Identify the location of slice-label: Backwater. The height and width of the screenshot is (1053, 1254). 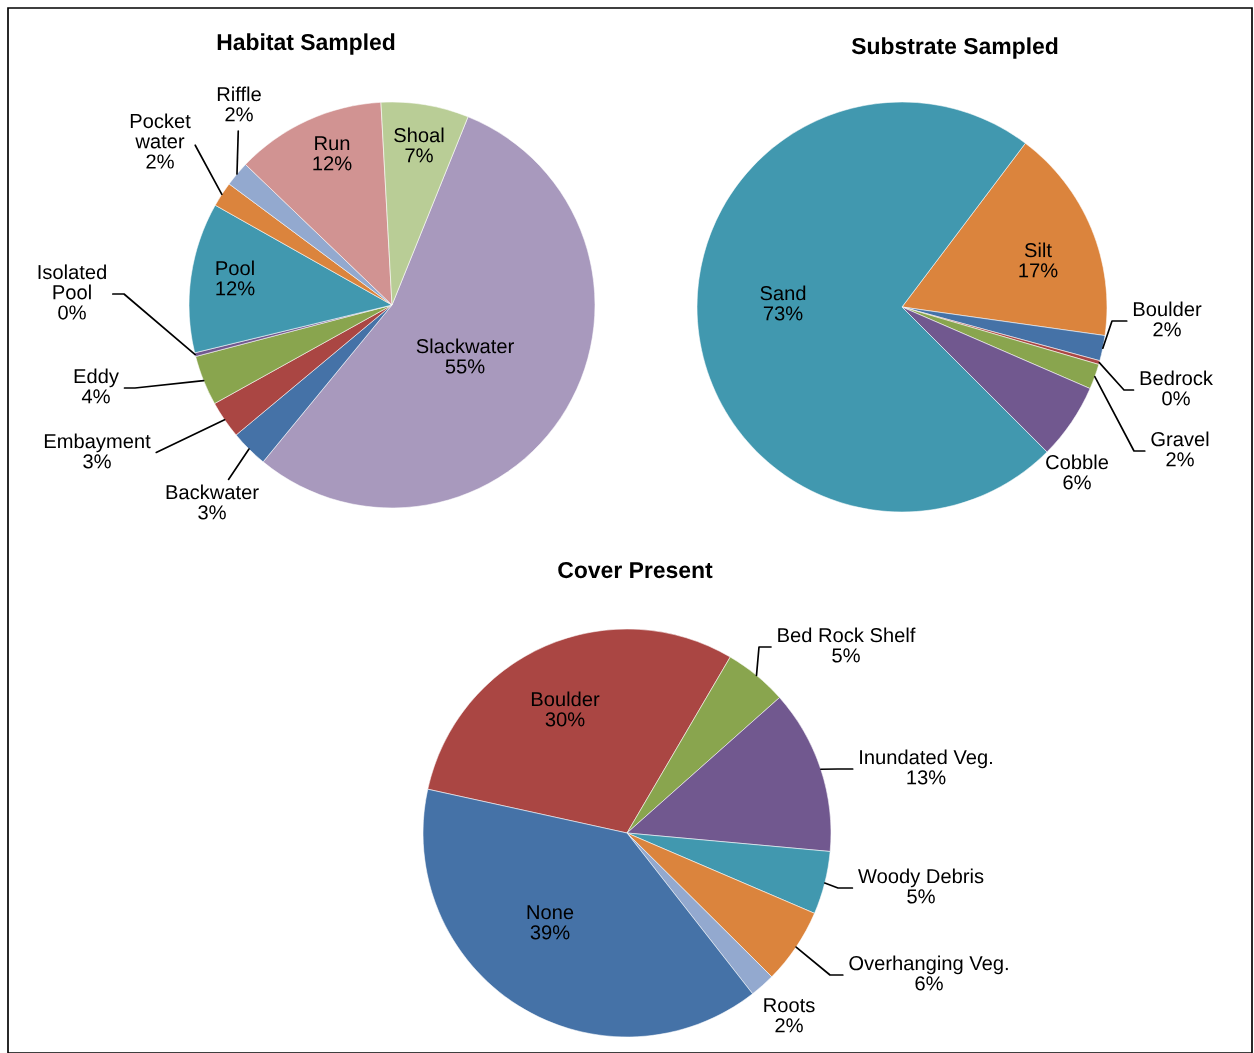
(212, 492).